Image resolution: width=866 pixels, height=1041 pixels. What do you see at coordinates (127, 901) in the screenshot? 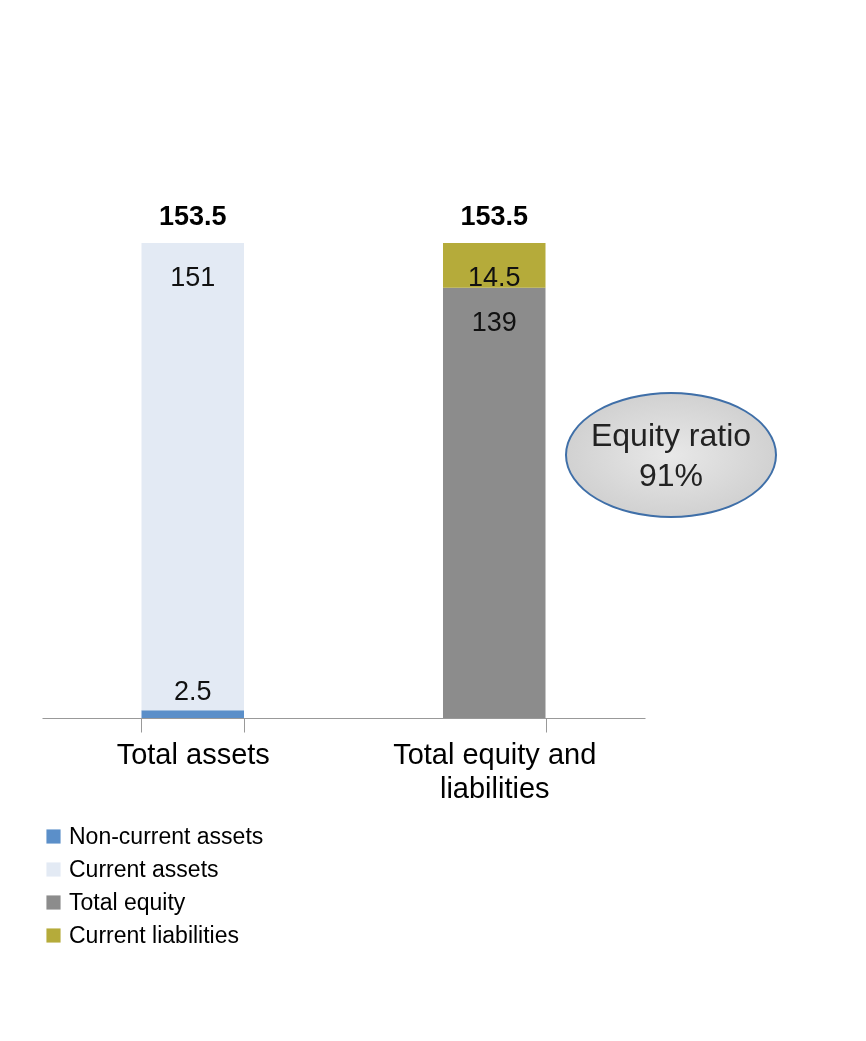
I see `legend-label: Total equity` at bounding box center [127, 901].